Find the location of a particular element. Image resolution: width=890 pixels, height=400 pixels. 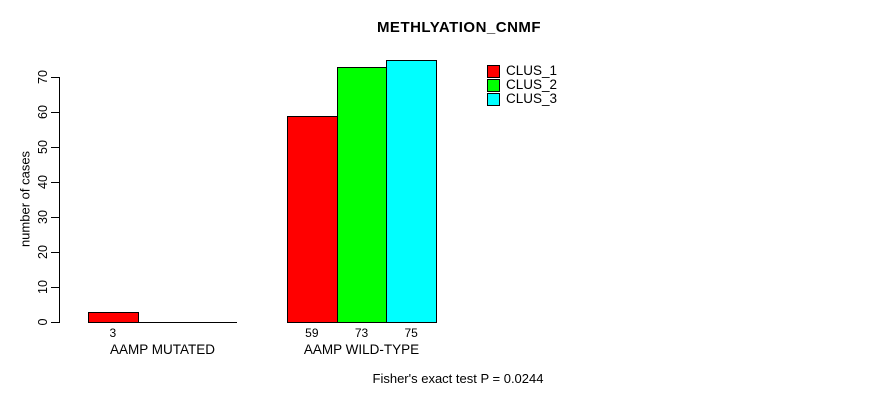

legend-item-clus_3: CLUS_3 is located at coordinates (522, 99).